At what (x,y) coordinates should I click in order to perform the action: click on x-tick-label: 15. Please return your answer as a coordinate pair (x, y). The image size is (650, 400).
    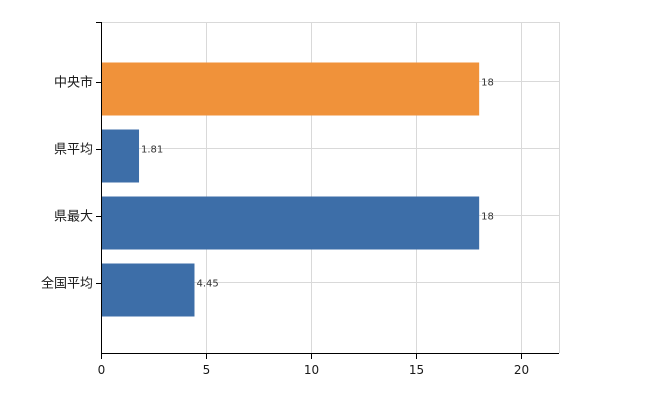
    Looking at the image, I should click on (416, 370).